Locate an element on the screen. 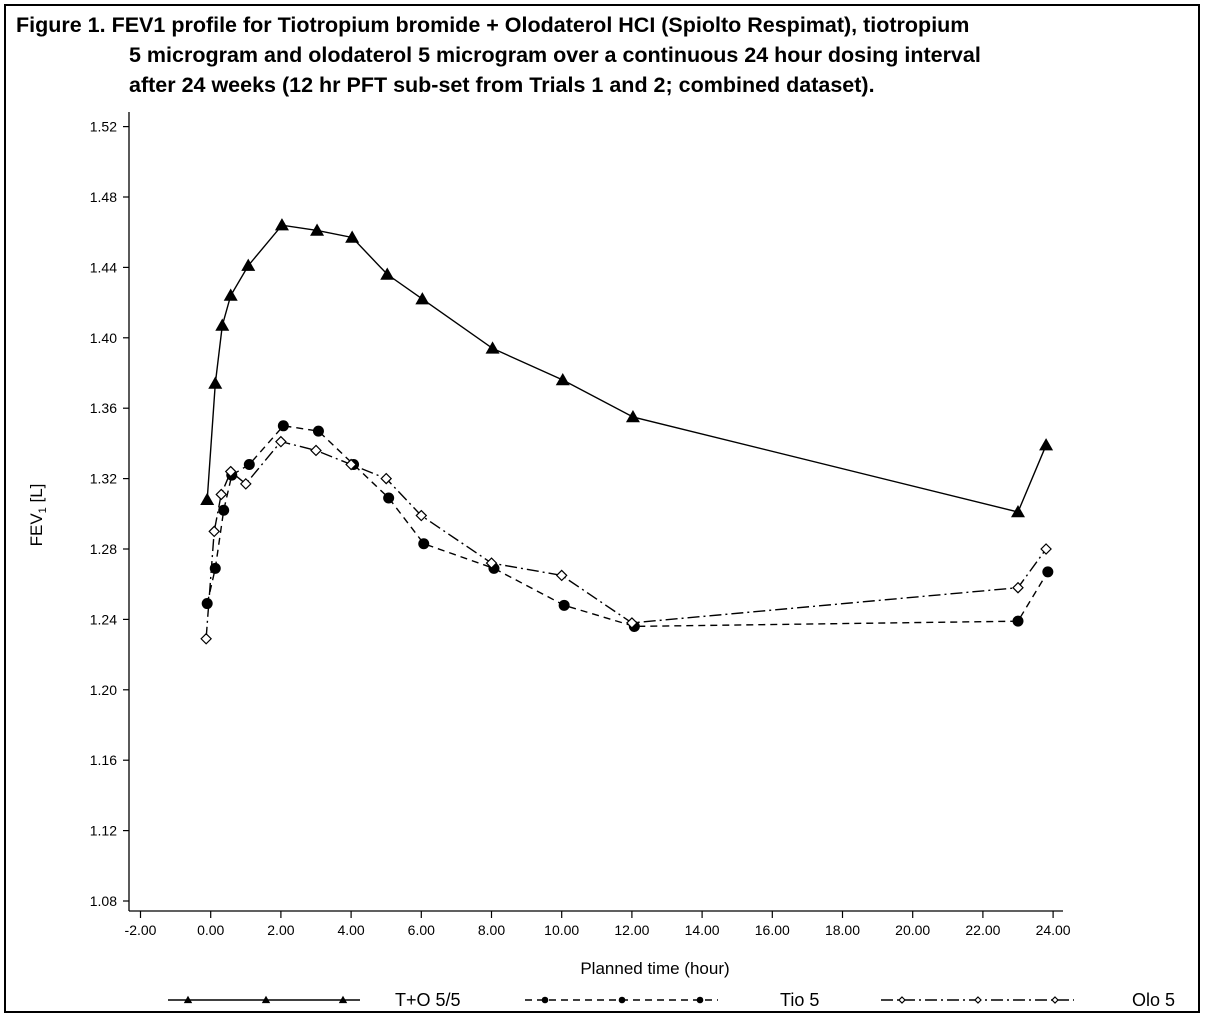  legend-entry-2: Olo 5 is located at coordinates (1028, 1000).